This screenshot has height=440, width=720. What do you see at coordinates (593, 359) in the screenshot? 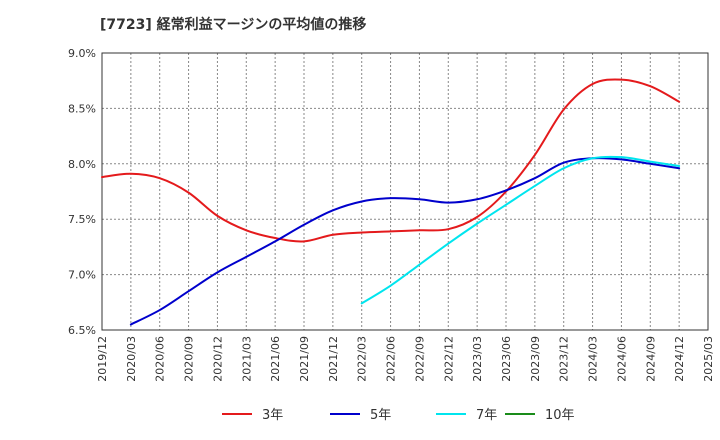
I see `x-tick-label: 2024/03` at bounding box center [593, 359].